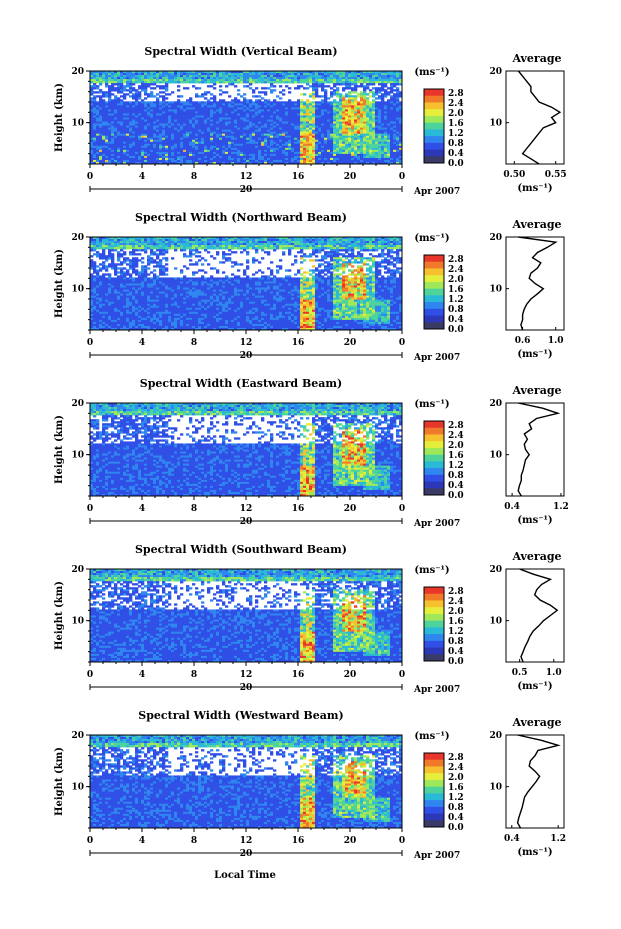 The width and height of the screenshot is (621, 929). I want to click on profile-frame, so click(535, 781).